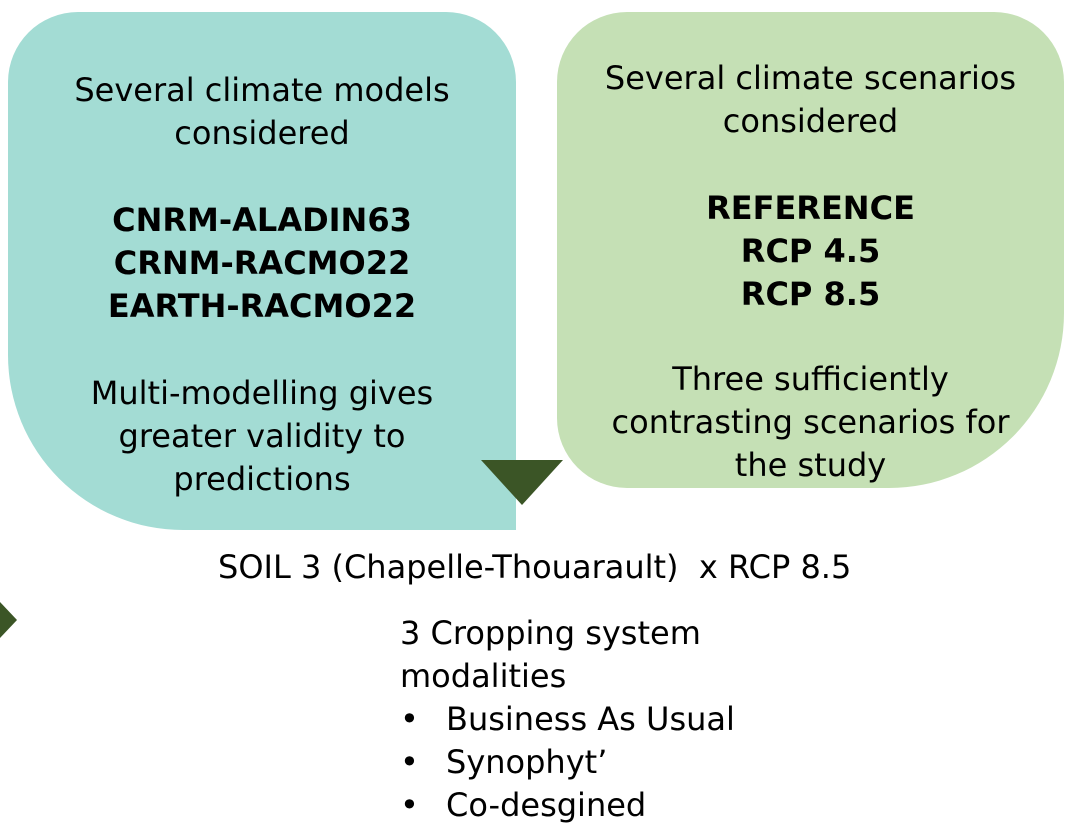 This screenshot has height=833, width=1071. I want to click on model-crnm-racmo22: CRNM-RACMO22, so click(262, 263).